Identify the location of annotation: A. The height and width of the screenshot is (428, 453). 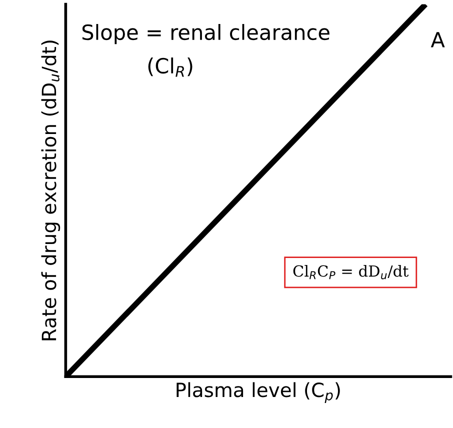
(437, 40).